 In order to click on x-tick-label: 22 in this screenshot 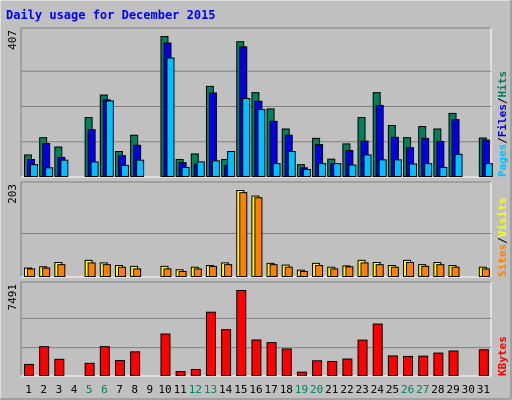, I will do `click(346, 389)`.